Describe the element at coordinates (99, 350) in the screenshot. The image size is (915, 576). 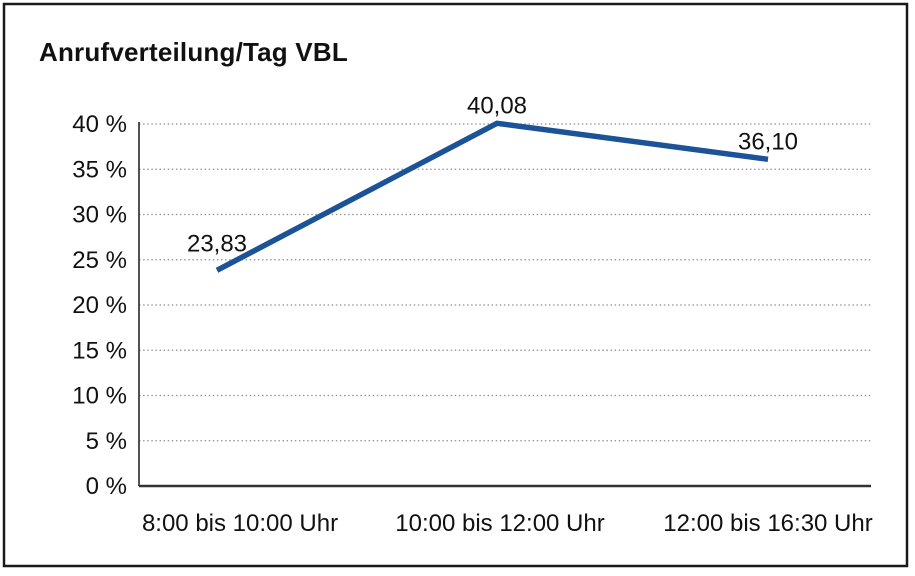
I see `y-tick-label: 15 %` at that location.